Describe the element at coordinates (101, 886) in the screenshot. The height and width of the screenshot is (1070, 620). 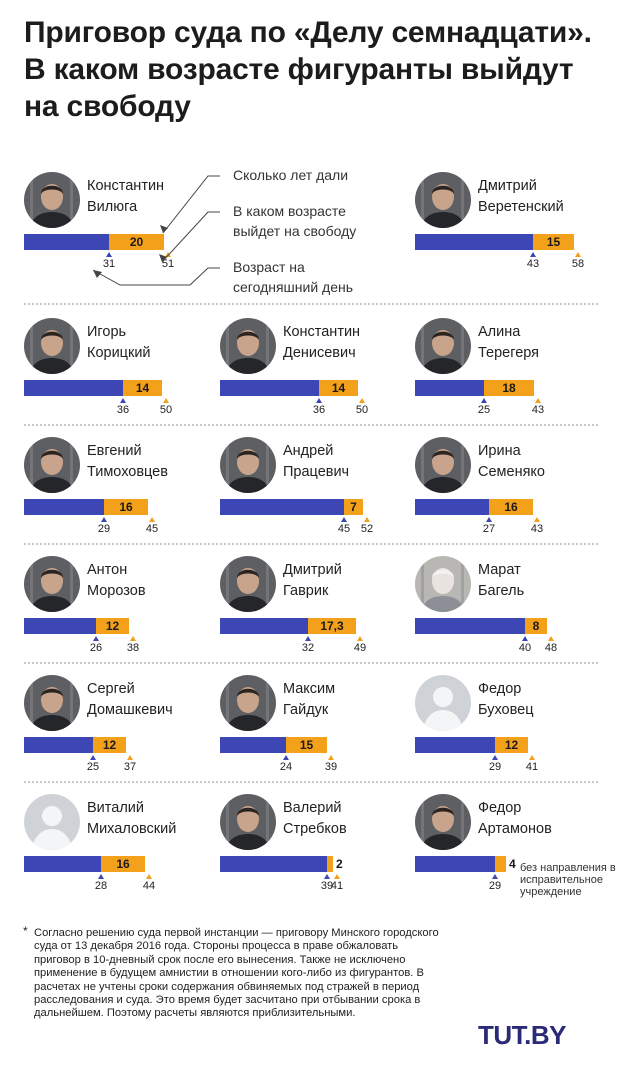
I see `current-age-value: 28` at that location.